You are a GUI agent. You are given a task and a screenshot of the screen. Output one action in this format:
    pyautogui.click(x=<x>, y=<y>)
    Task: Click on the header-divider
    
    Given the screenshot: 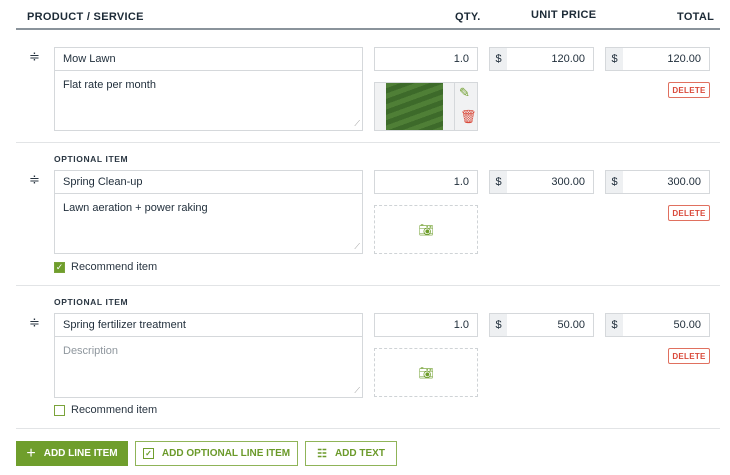 What is the action you would take?
    pyautogui.click(x=368, y=29)
    